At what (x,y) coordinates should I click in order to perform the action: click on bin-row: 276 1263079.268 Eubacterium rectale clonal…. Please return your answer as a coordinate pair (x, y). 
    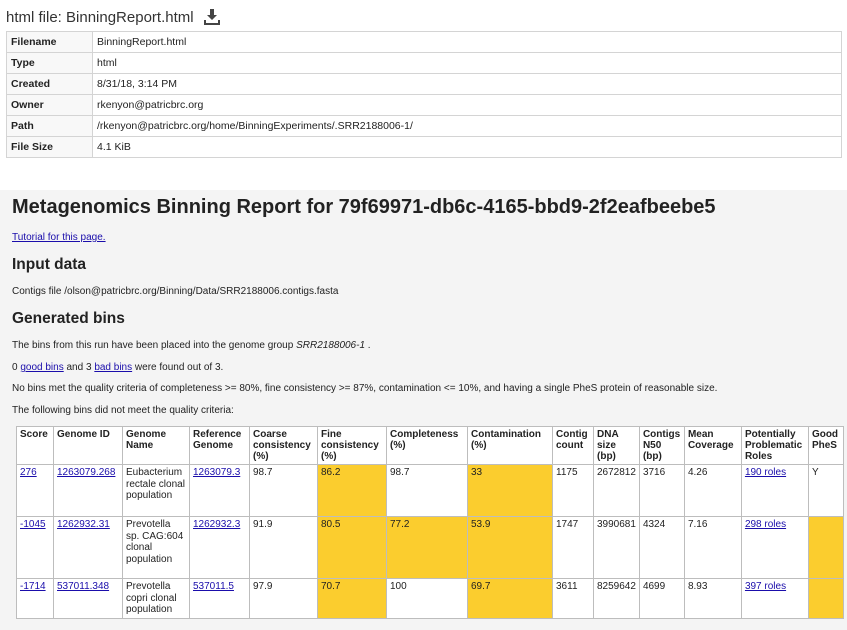
    Looking at the image, I should click on (430, 490).